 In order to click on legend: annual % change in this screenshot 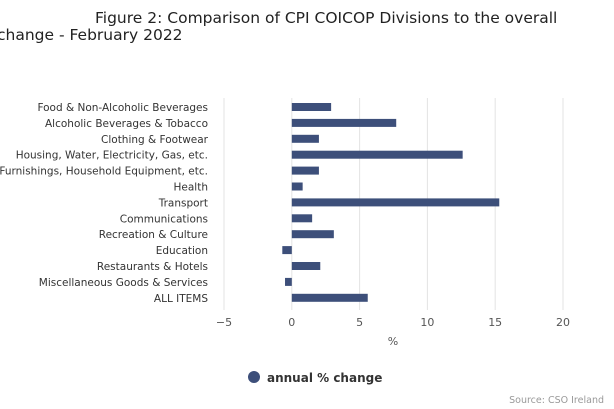, I will do `click(315, 378)`.